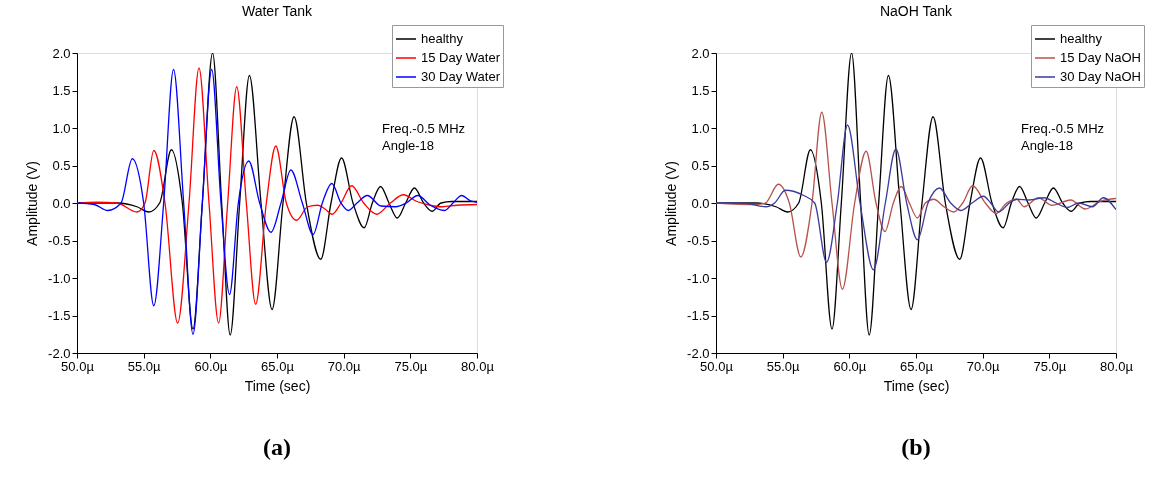 This screenshot has width=1153, height=490. Describe the element at coordinates (916, 197) in the screenshot. I see `line-series` at that location.